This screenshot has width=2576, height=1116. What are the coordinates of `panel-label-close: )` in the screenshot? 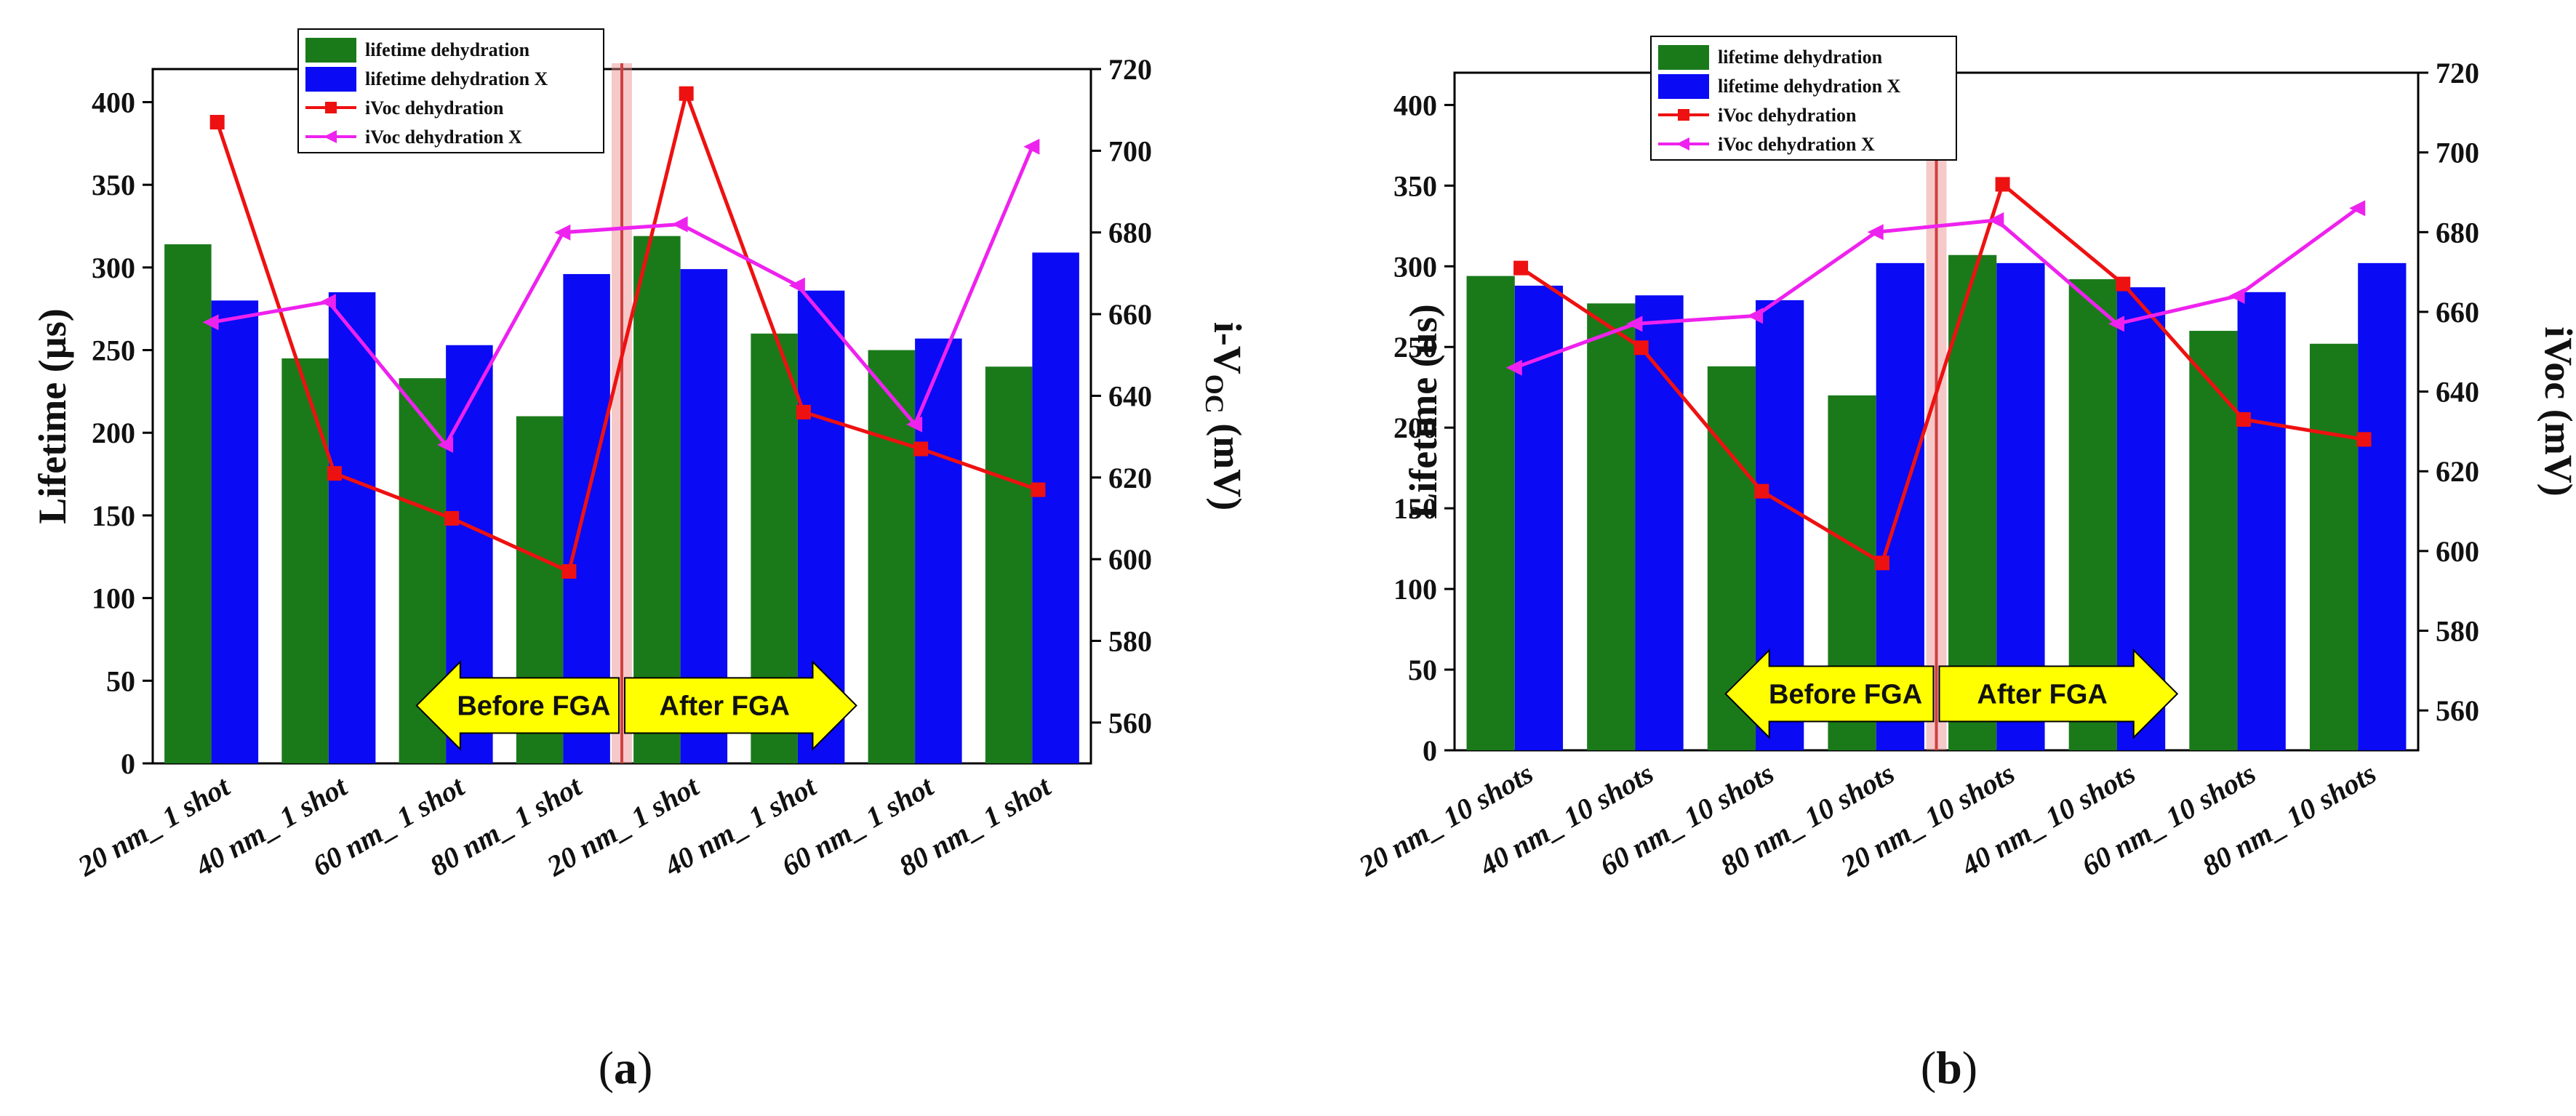 It's located at (1969, 1067).